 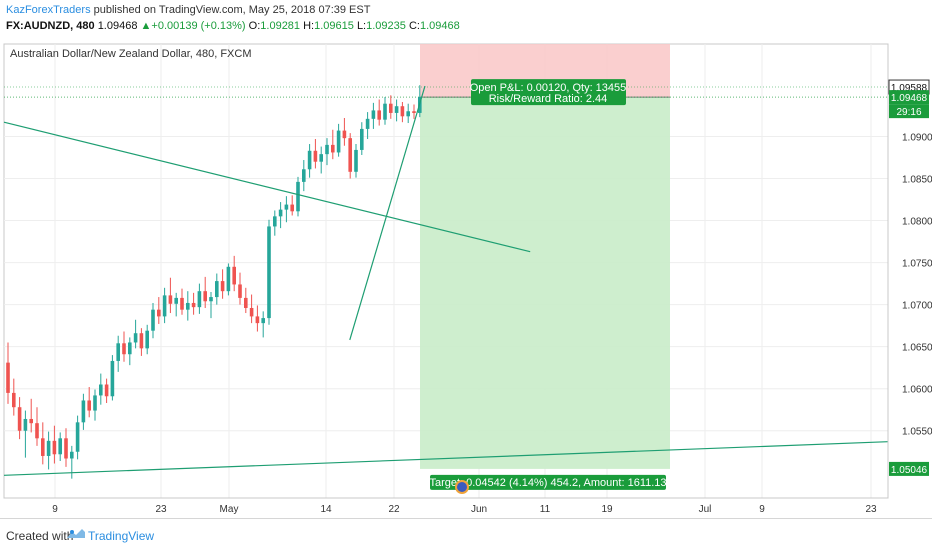 I want to click on y-tick-label: 1.08500, so click(x=917, y=180).